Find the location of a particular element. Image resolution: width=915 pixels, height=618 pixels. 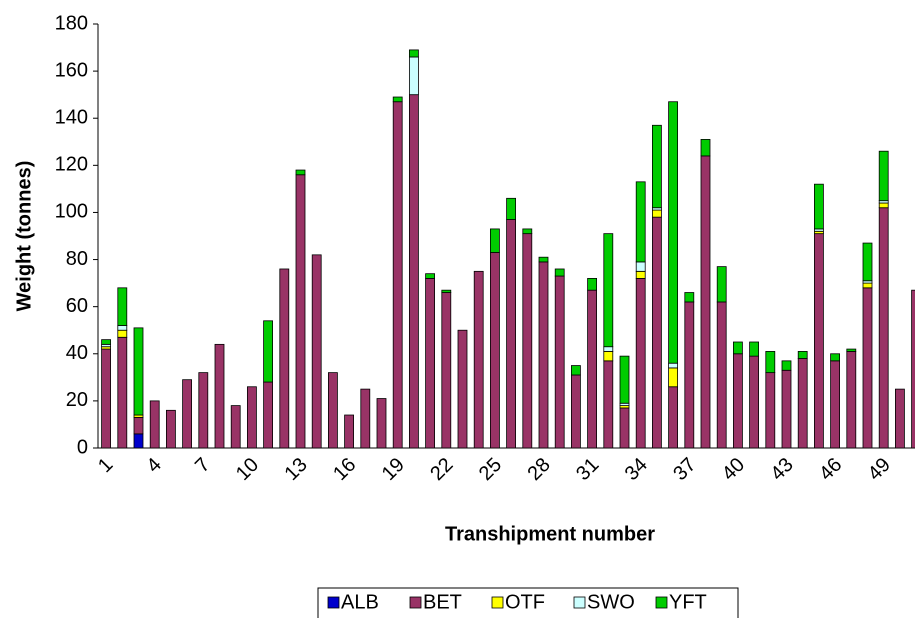

legend-label: SWO is located at coordinates (611, 602).